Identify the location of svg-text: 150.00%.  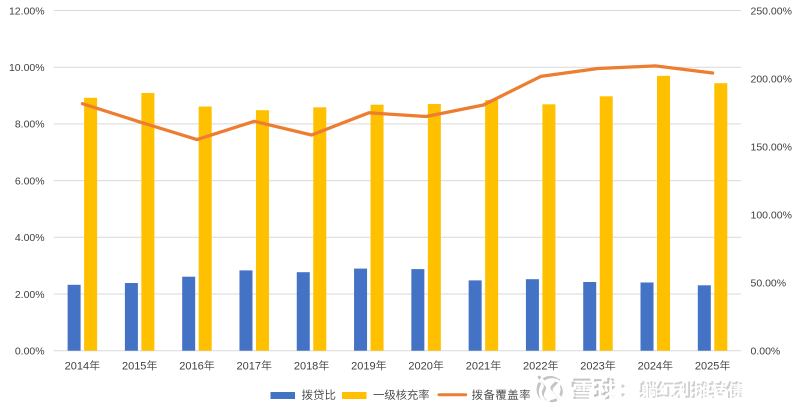
(771, 147).